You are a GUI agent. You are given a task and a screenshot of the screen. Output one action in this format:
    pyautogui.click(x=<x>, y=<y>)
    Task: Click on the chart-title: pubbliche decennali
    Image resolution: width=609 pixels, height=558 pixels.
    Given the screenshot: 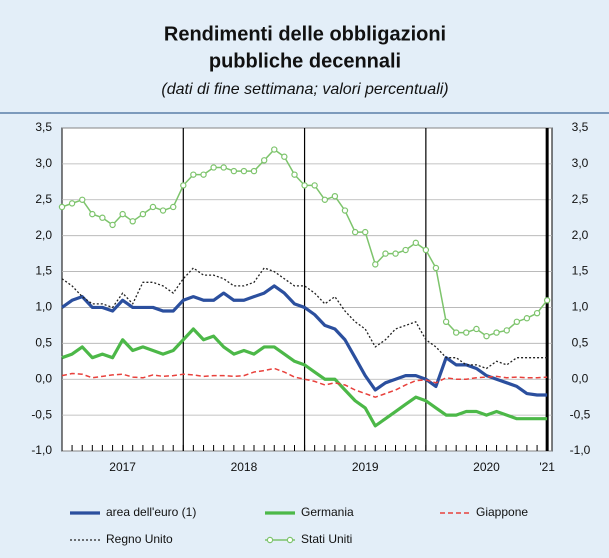 What is the action you would take?
    pyautogui.click(x=305, y=61)
    